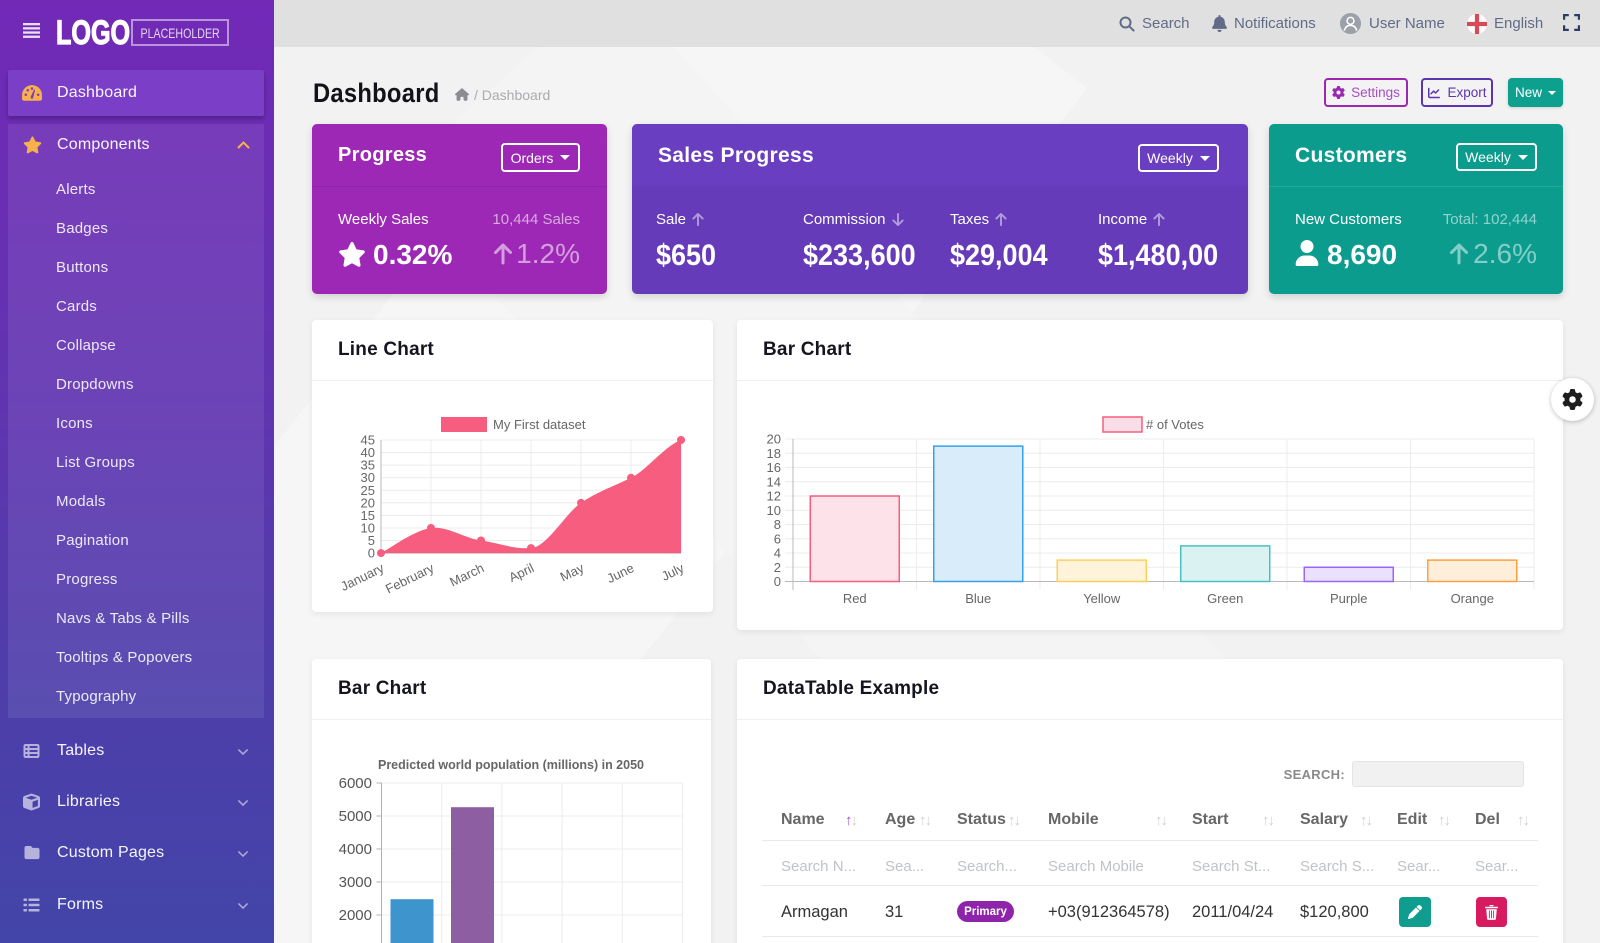 The width and height of the screenshot is (1600, 943). What do you see at coordinates (355, 882) in the screenshot?
I see `svg-text: 3000` at bounding box center [355, 882].